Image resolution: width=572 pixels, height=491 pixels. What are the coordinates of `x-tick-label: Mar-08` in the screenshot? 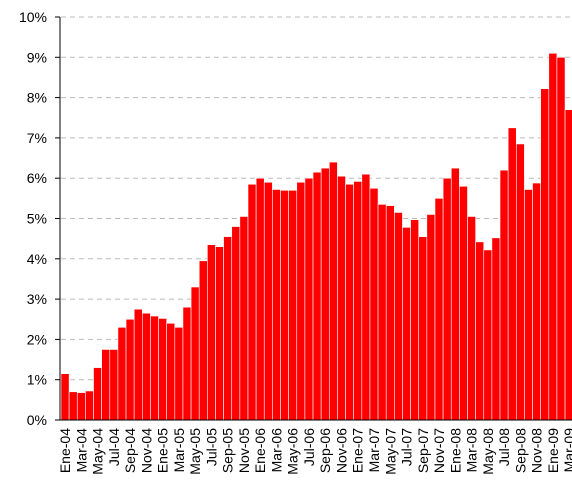 It's located at (472, 450).